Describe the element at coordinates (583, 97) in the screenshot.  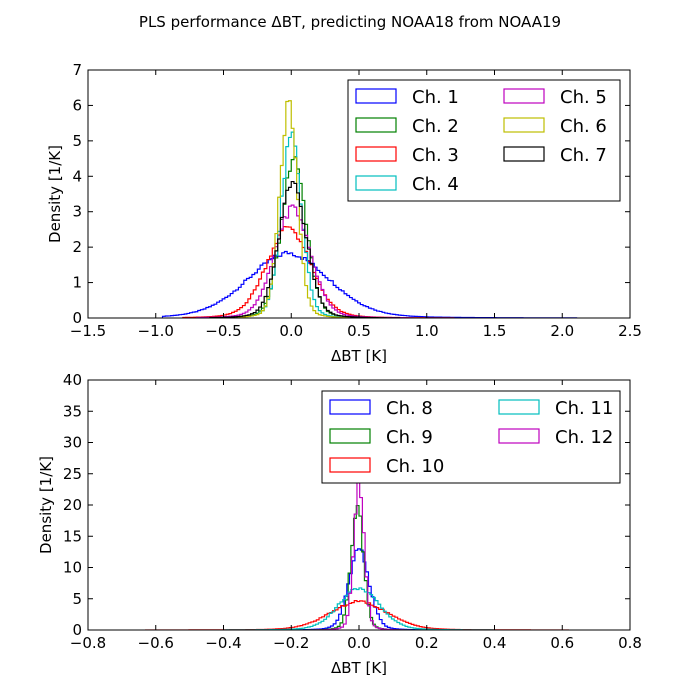
I see `legend-entry: Ch. 5` at that location.